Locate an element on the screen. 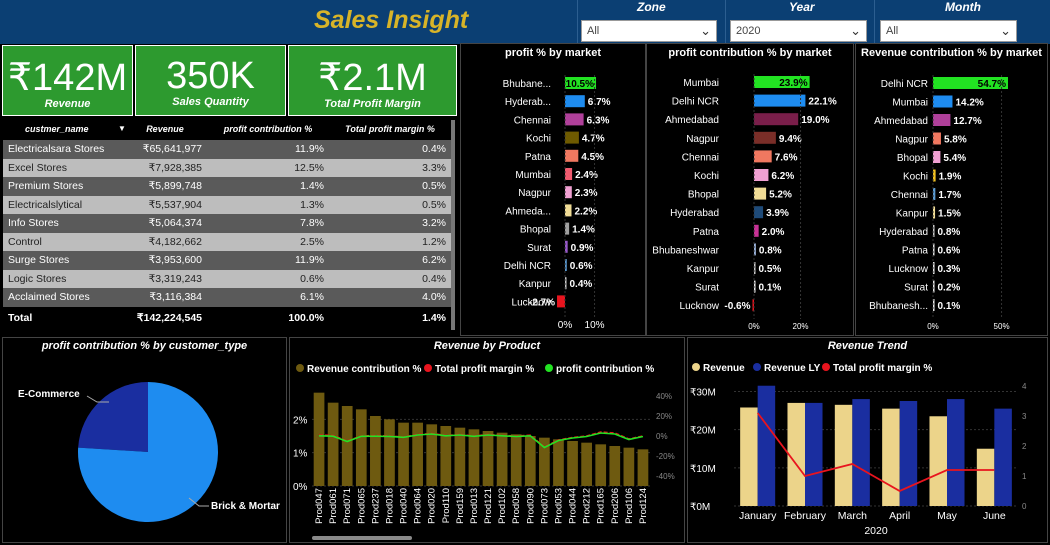 This screenshot has height=545, width=1050. table-row: Premium Stores ₹5,899,748 1.4% 0.5% is located at coordinates (227, 186).